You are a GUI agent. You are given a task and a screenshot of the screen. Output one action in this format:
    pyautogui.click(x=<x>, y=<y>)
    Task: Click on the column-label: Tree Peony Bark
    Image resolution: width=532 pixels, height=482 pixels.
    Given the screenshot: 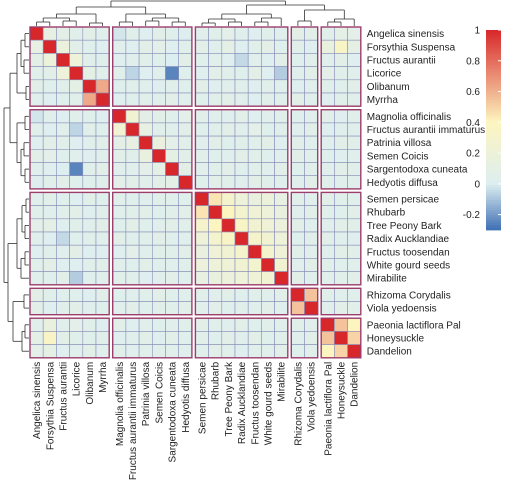 What is the action you would take?
    pyautogui.click(x=229, y=399)
    